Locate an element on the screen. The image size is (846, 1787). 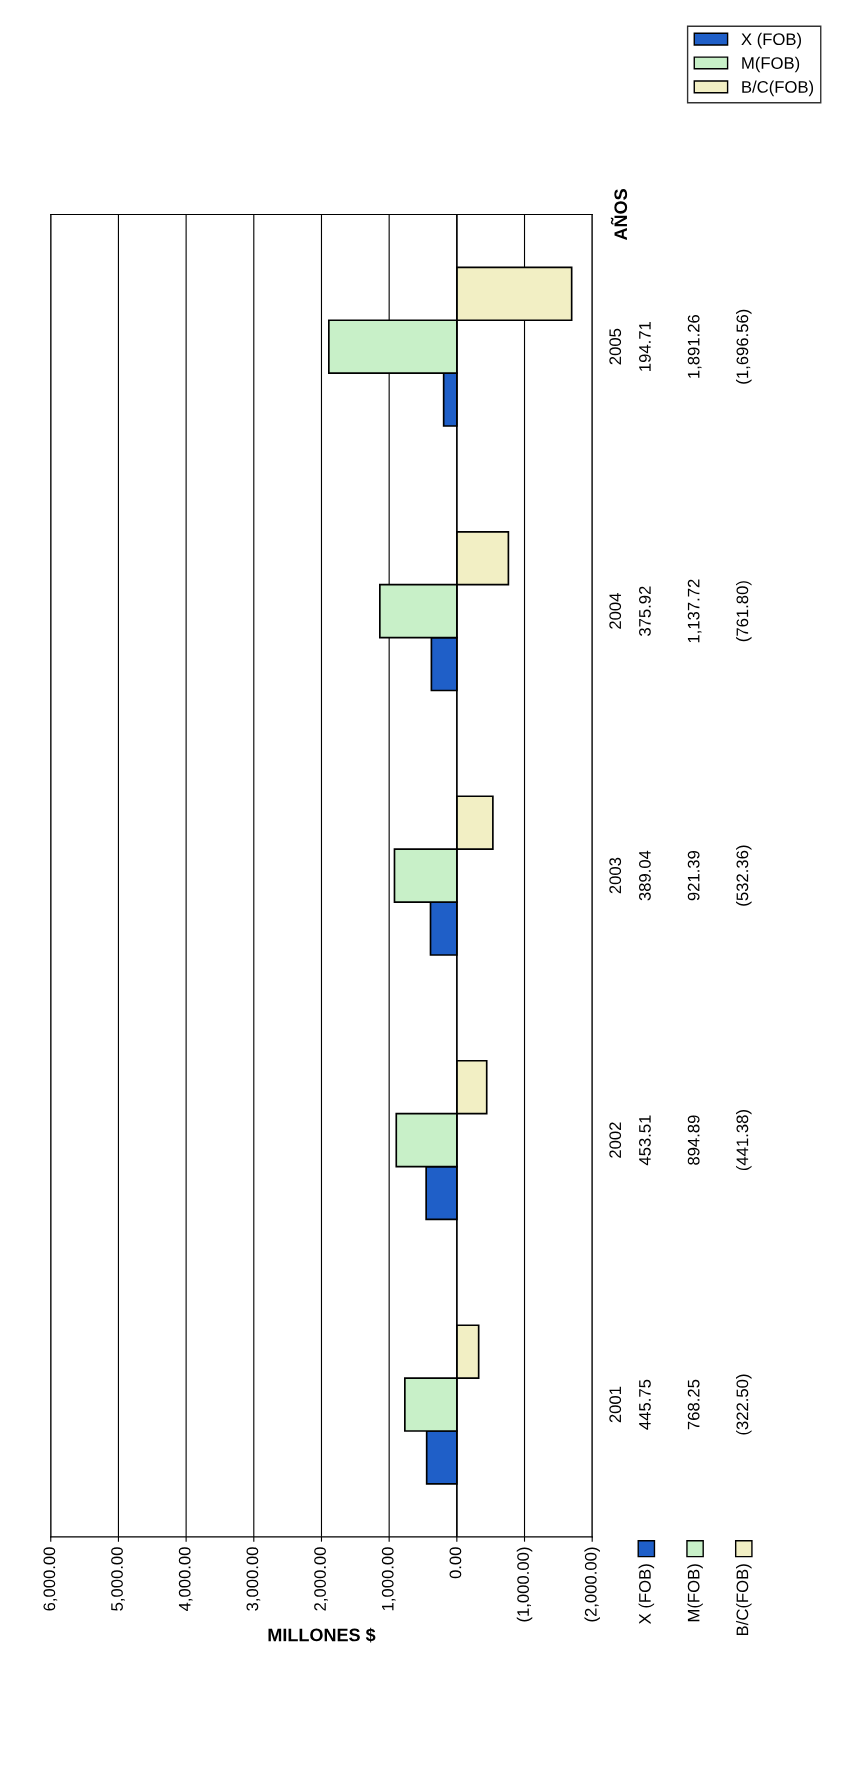
data-label: 453.51 is located at coordinates (645, 1140).